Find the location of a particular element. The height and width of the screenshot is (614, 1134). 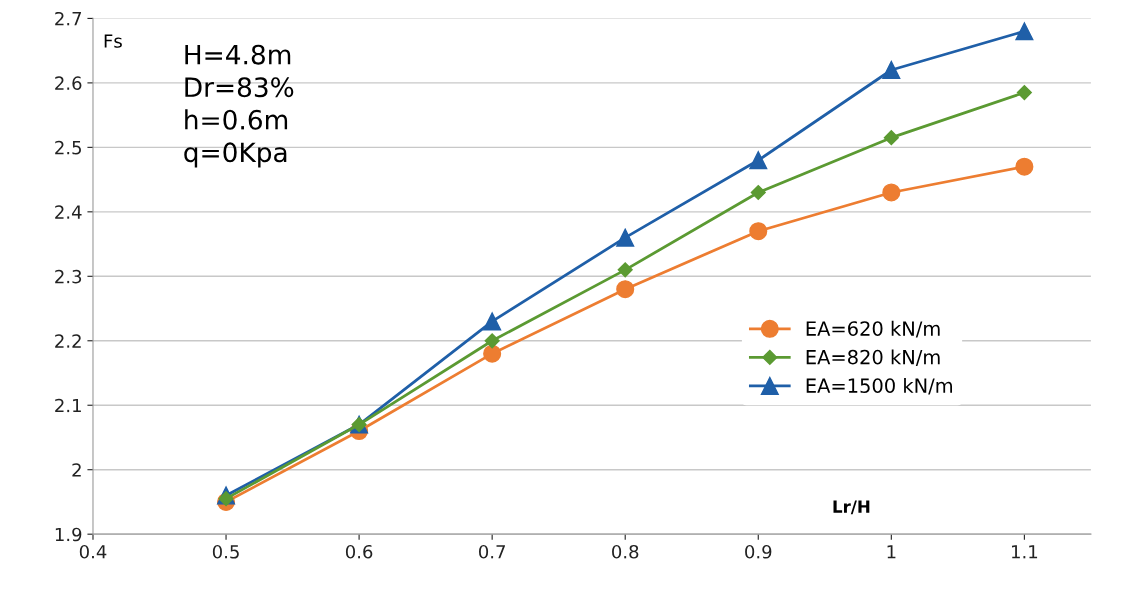

y-tick-label: 2 is located at coordinates (76, 470).